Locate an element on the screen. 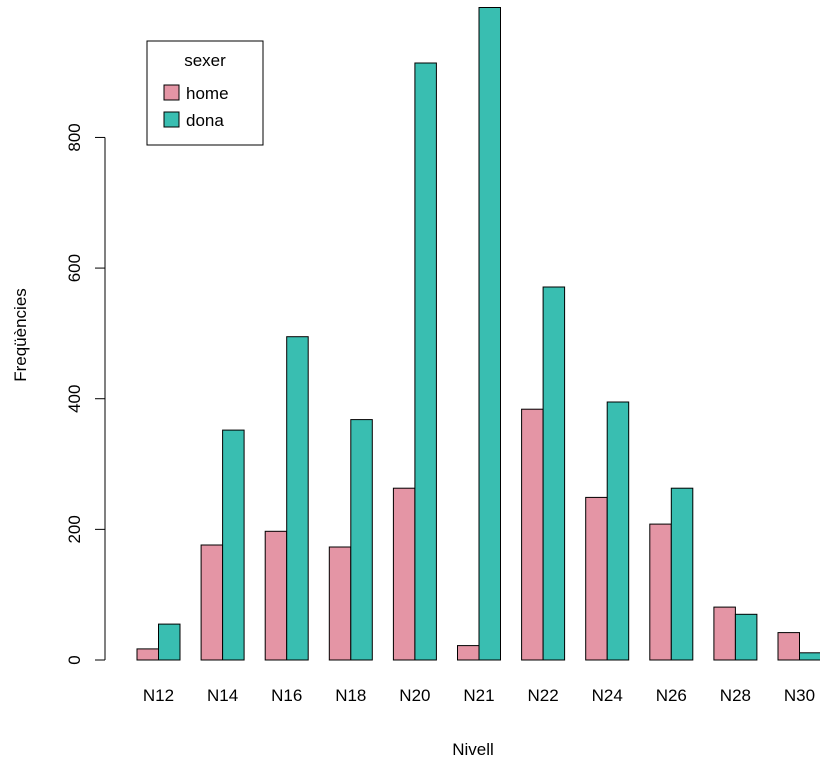  x-tick-label: N16 is located at coordinates (286, 695).